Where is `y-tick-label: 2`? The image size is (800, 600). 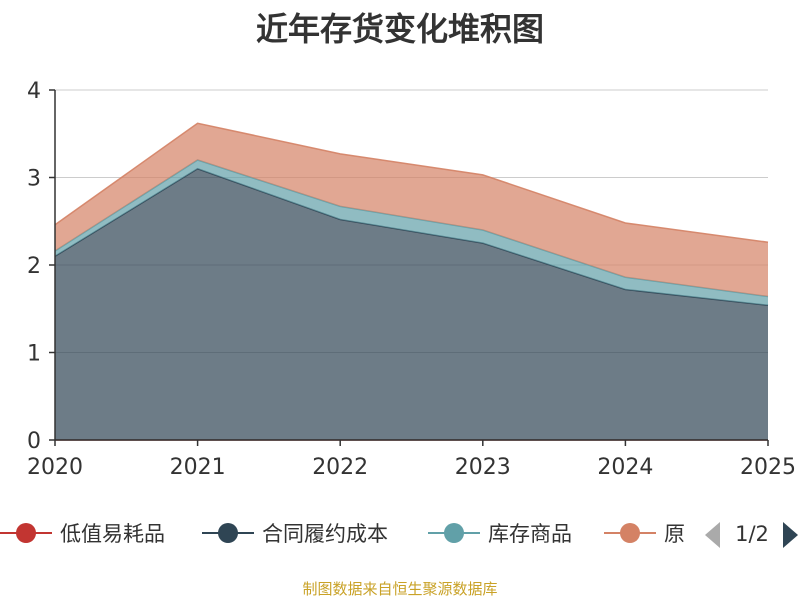
y-tick-label: 2 is located at coordinates (34, 266).